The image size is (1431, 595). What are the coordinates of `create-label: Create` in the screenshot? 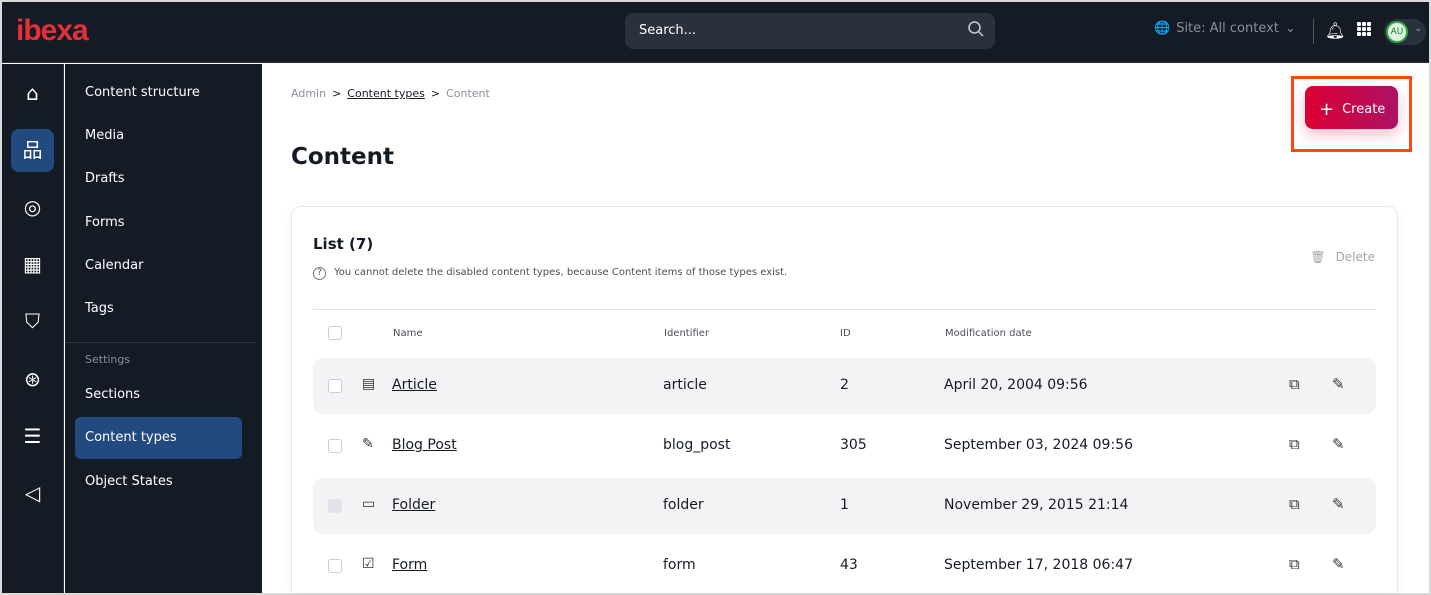 It's located at (1364, 109).